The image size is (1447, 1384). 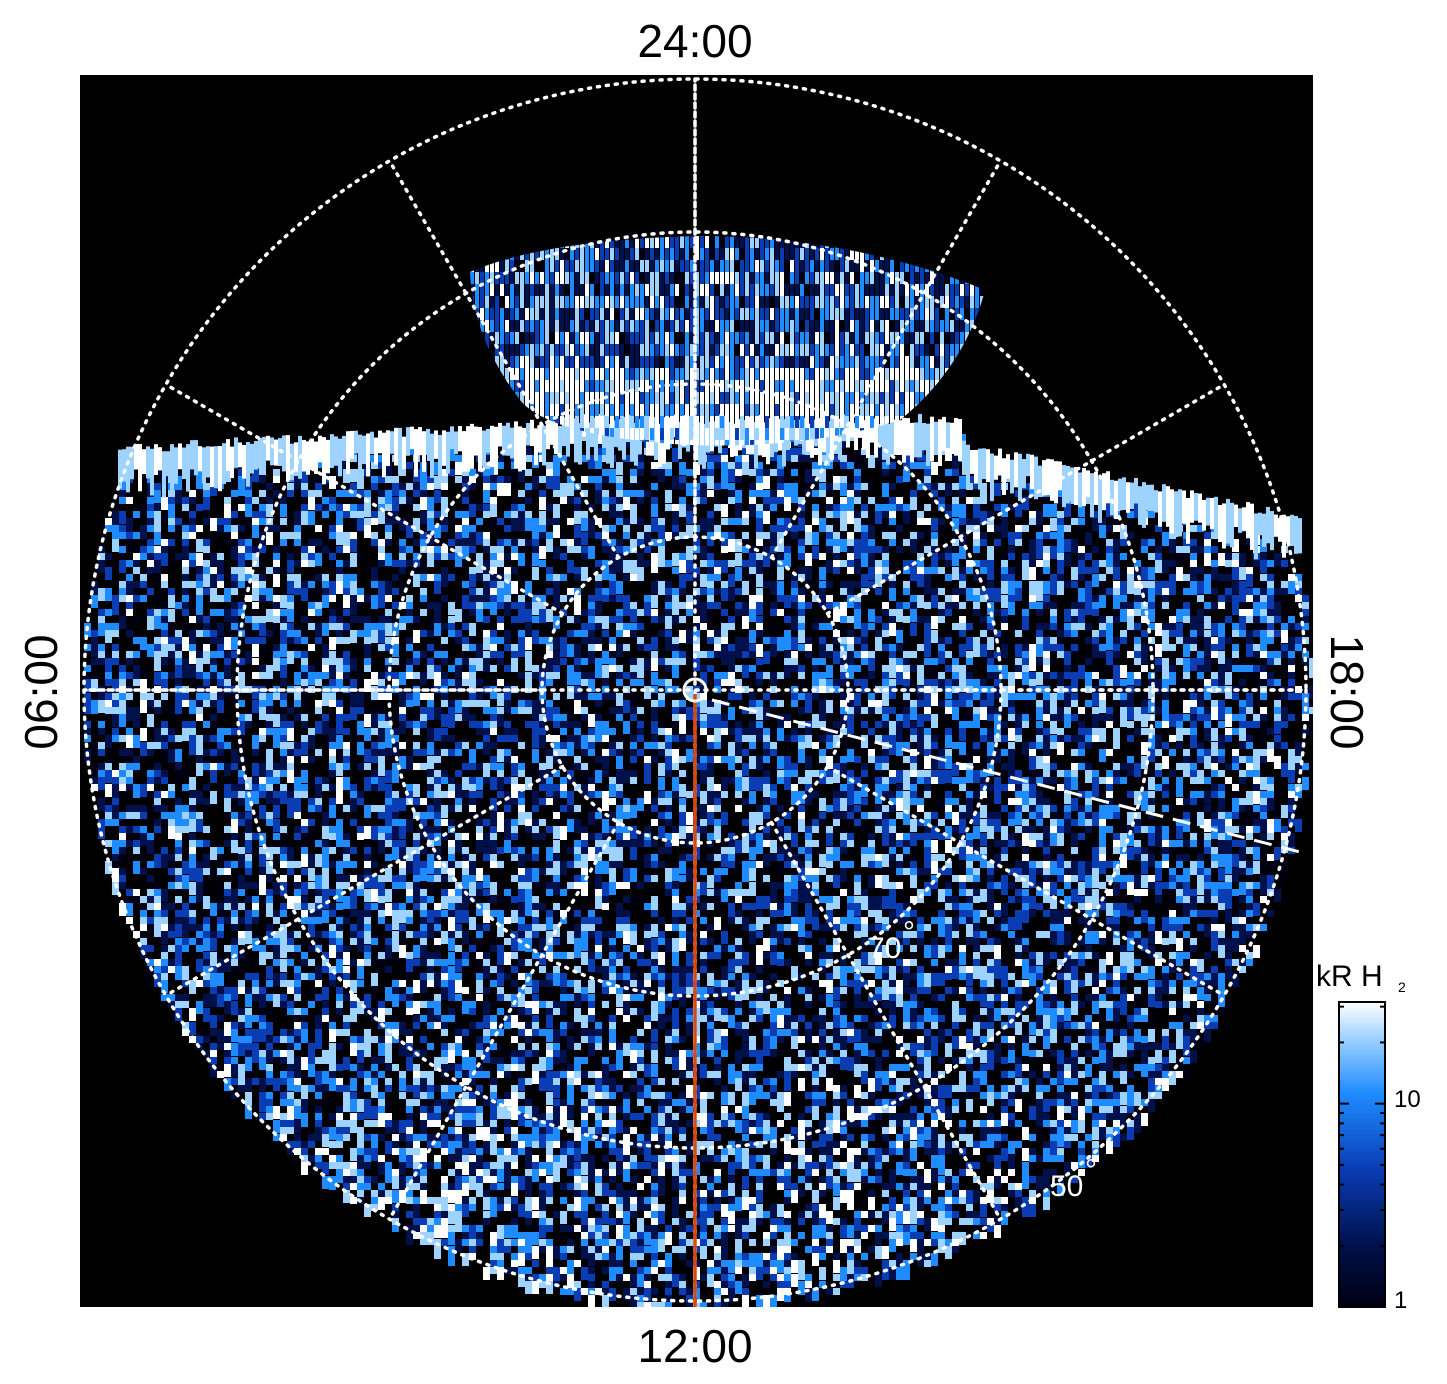 I want to click on local-time-label-top: 24:00, so click(x=694, y=41).